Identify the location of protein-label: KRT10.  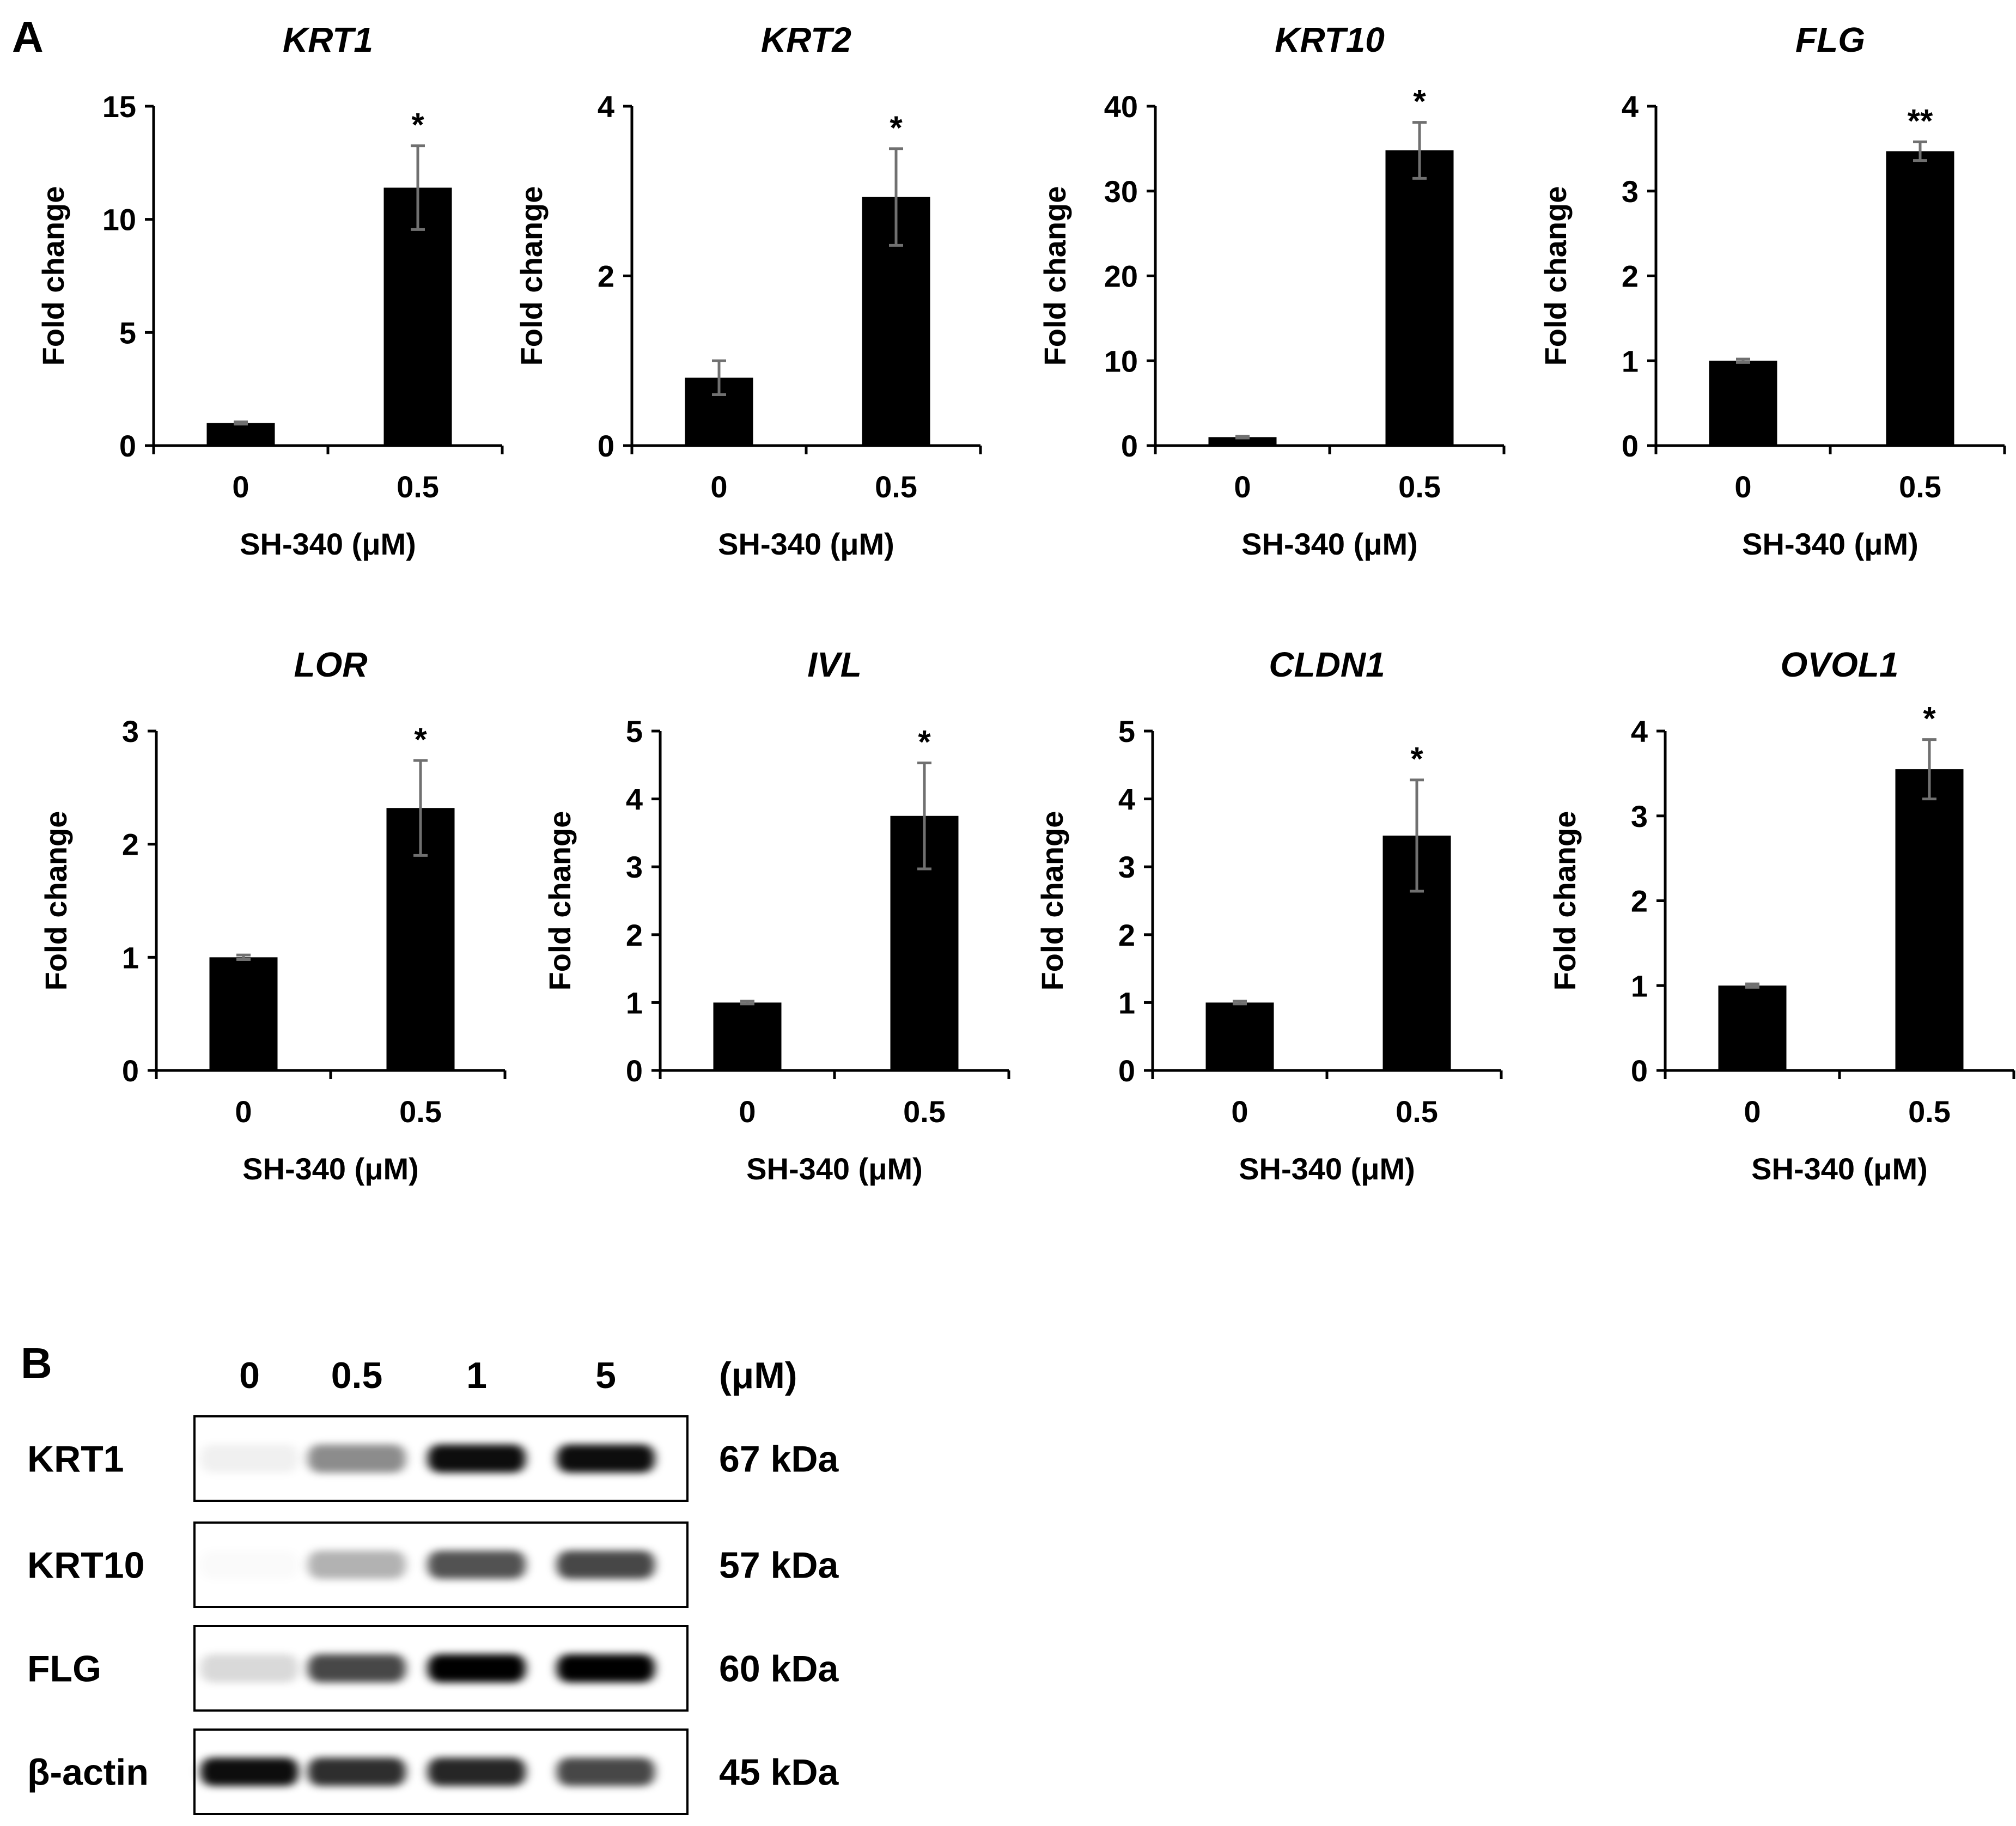
(85, 1565).